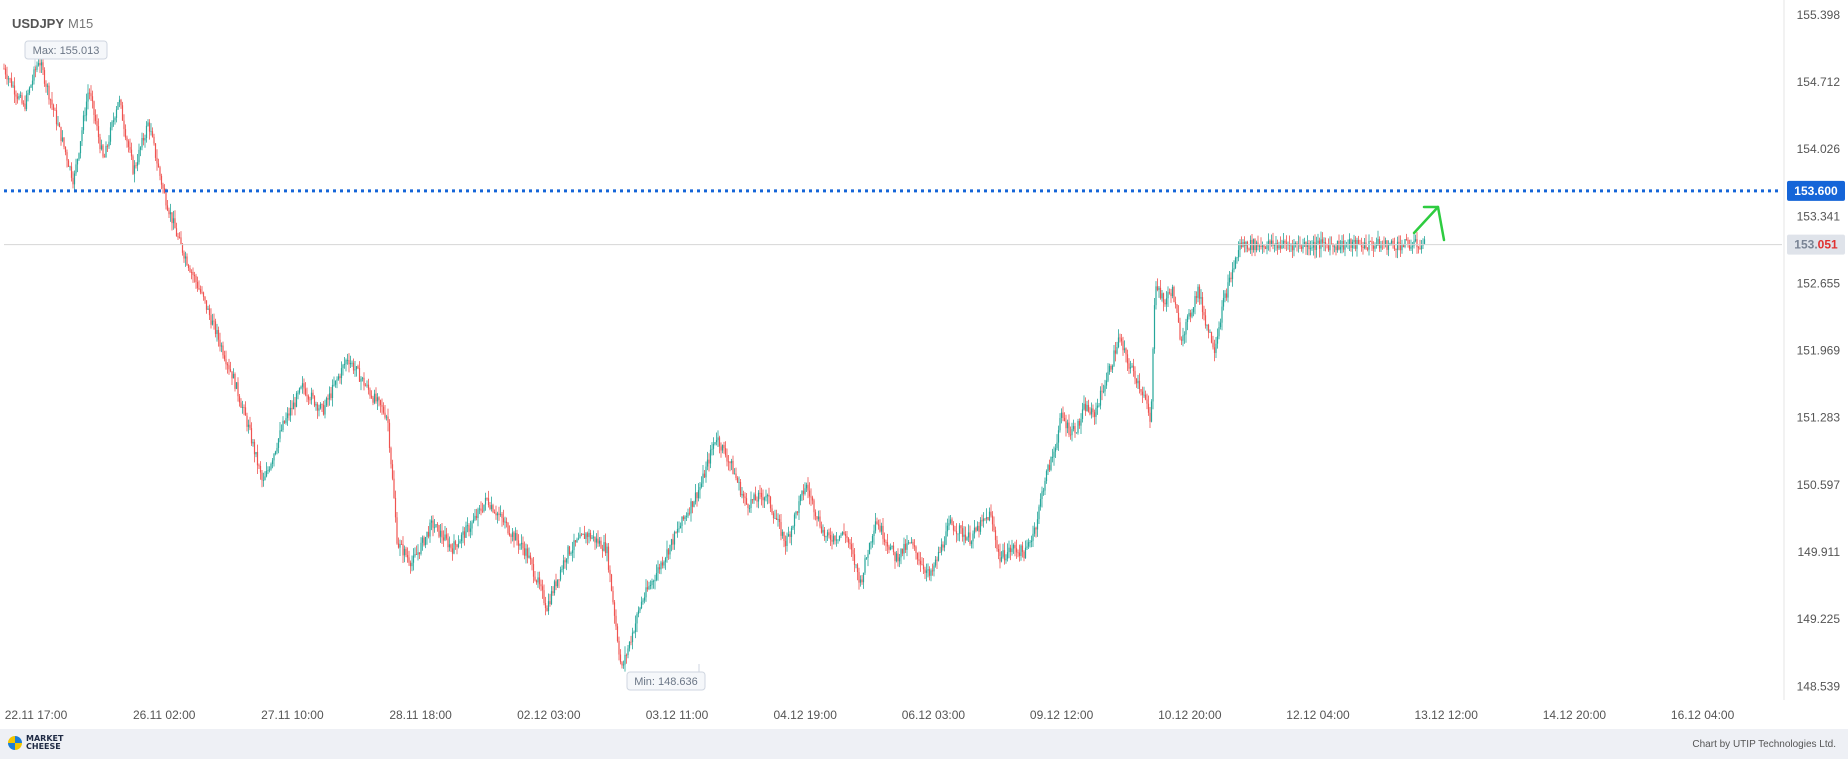  Describe the element at coordinates (1816, 244) in the screenshot. I see `current-price-badge: 153.051` at that location.